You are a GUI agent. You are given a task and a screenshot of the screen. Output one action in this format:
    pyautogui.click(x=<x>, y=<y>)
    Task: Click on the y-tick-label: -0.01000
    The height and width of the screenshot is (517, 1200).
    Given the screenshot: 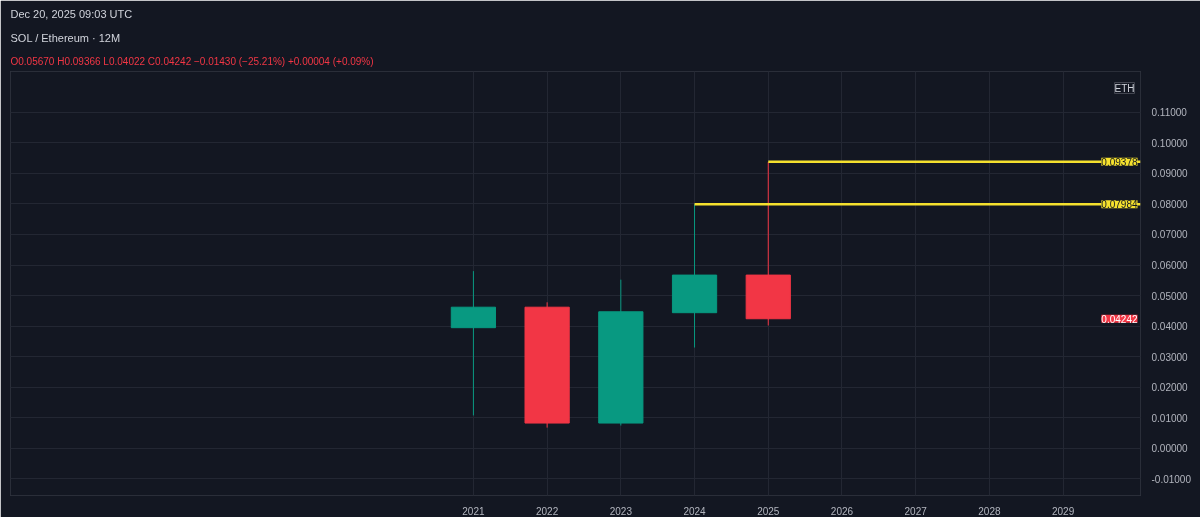 What is the action you would take?
    pyautogui.click(x=1171, y=479)
    